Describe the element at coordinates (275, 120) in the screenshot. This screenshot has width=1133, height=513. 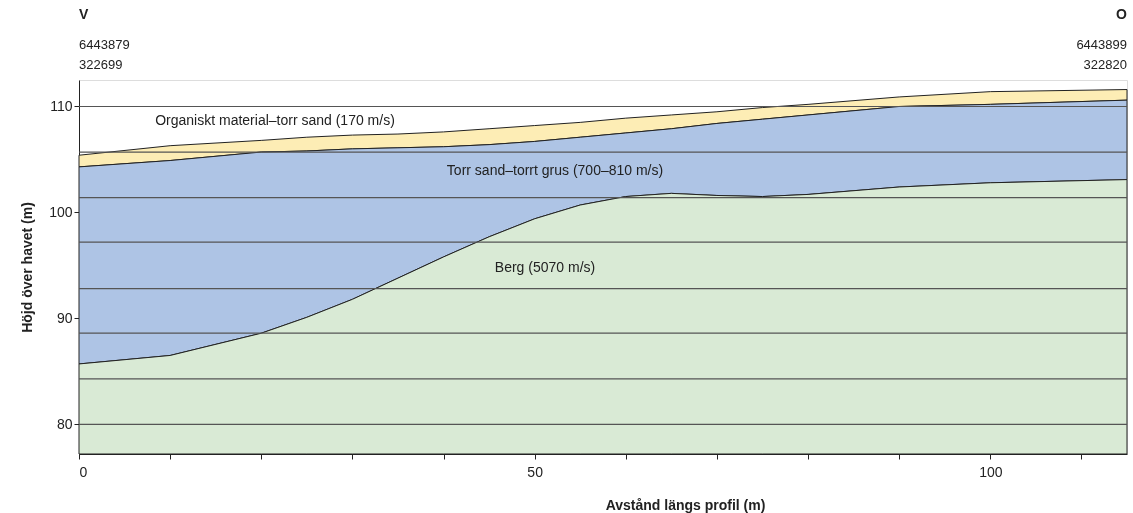
I see `annotation: Organiskt material–torr sand (170 m/s)` at that location.